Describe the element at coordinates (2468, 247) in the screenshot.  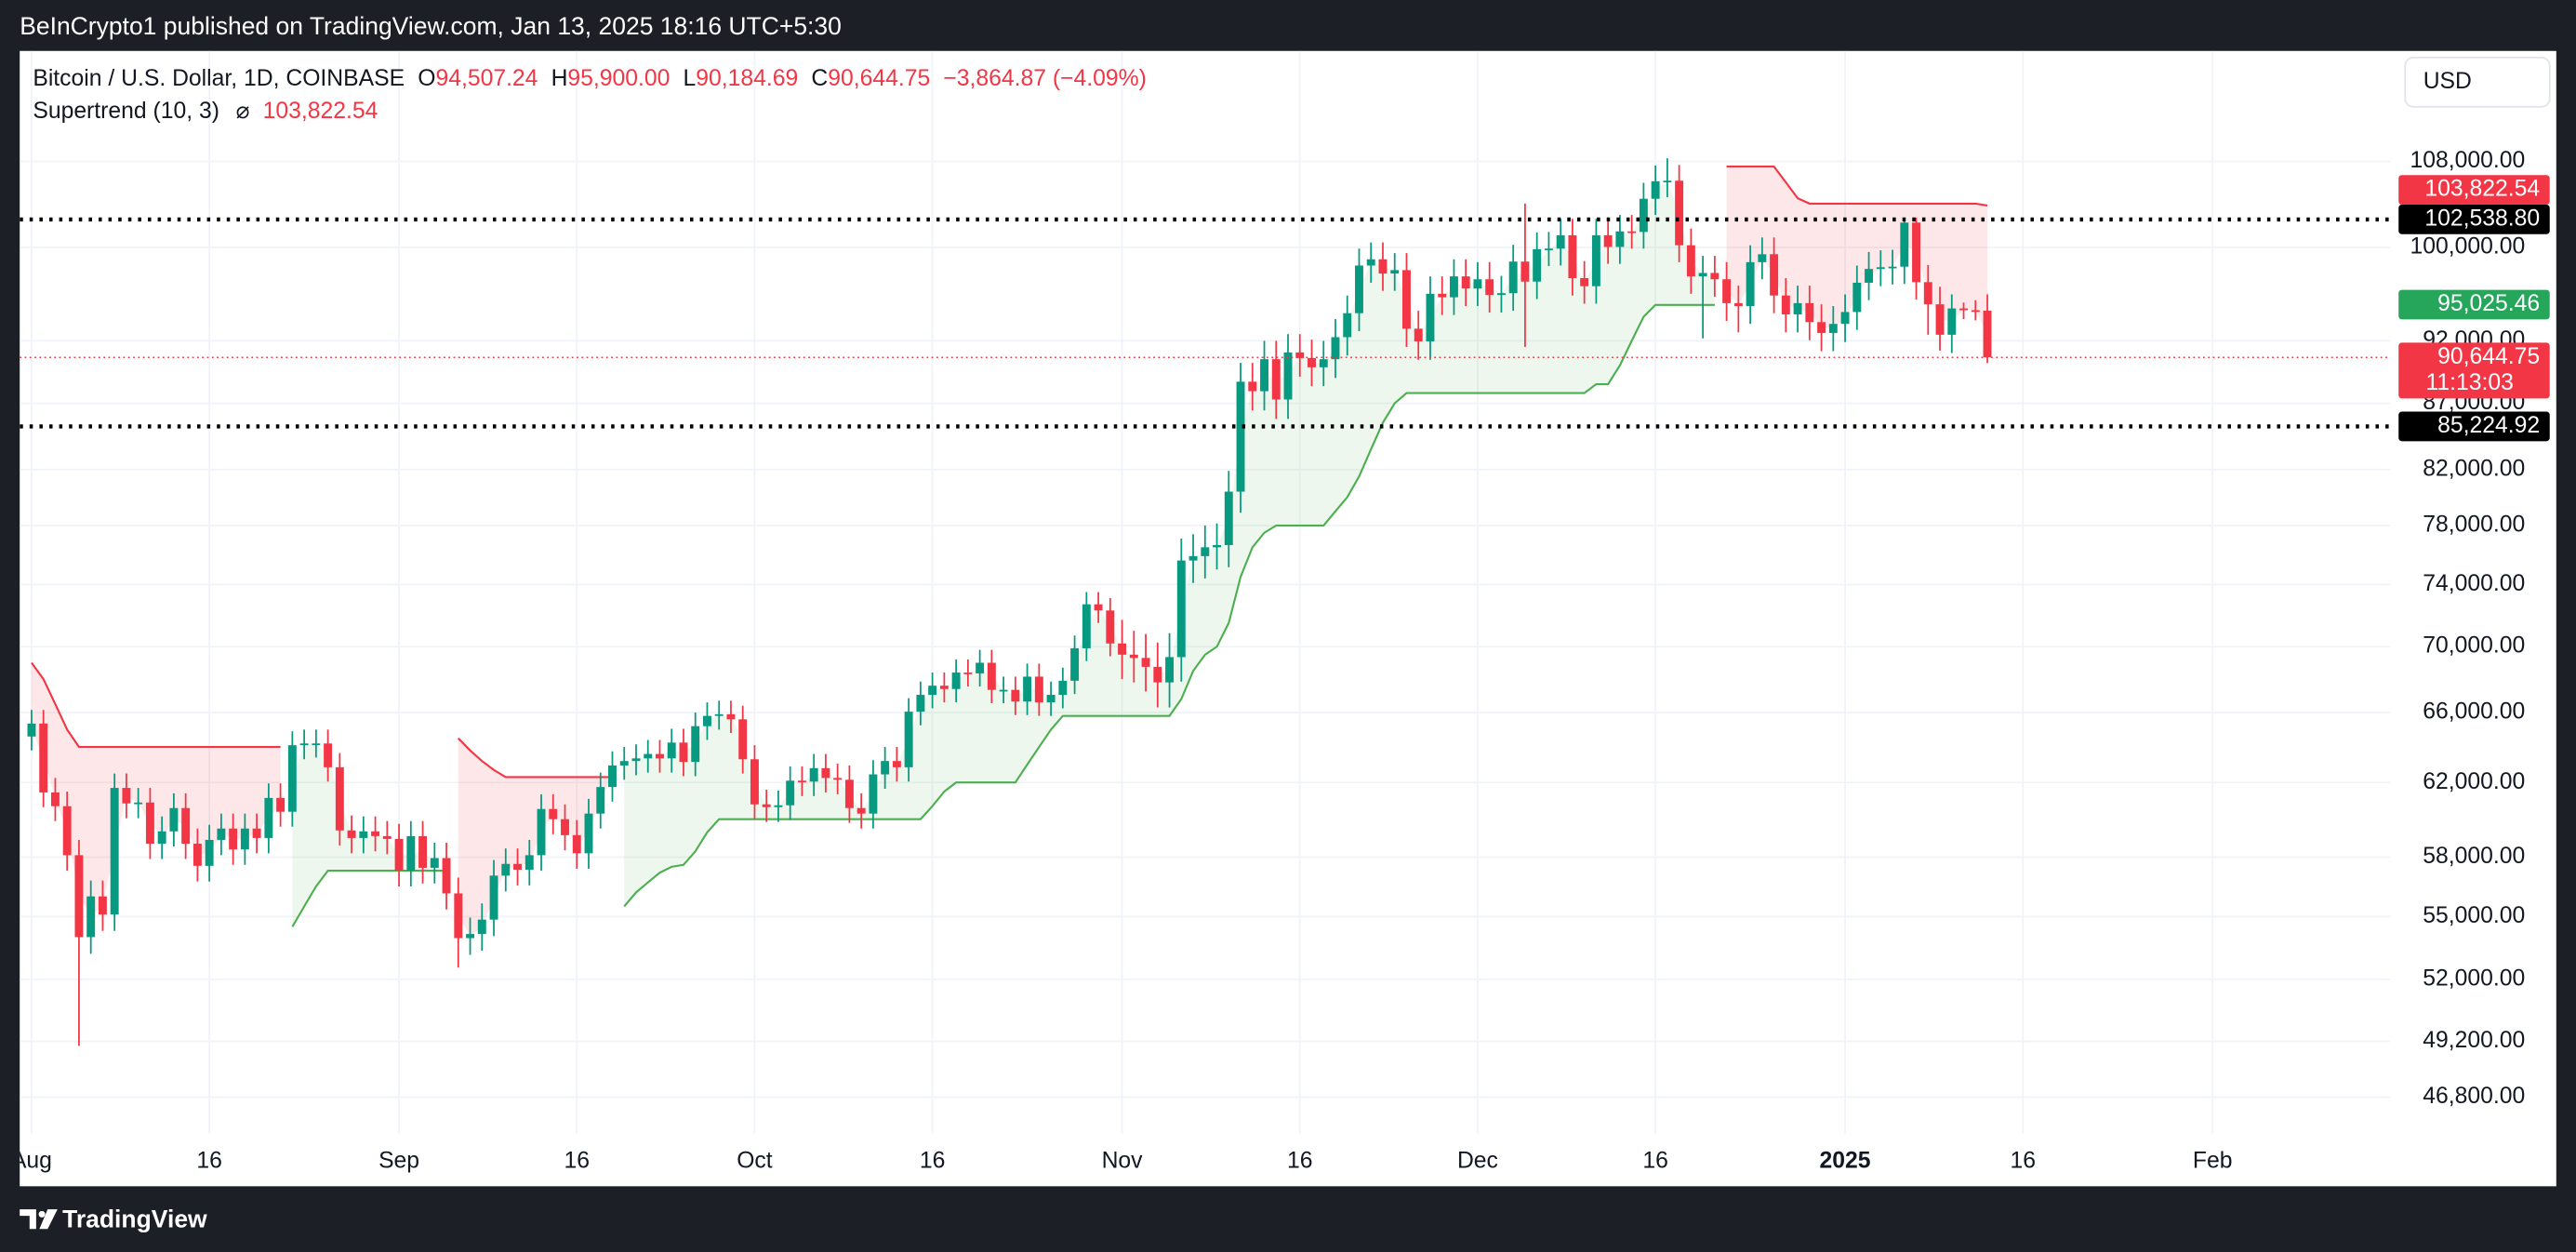
I see `y-tick-label: 100,000.00` at that location.